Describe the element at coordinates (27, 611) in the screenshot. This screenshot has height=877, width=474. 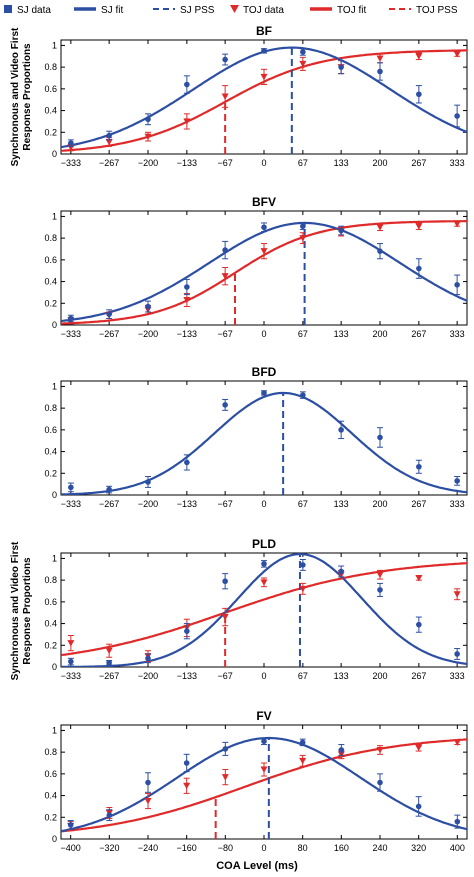
I see `y-axis-label-line: Response Proportions` at that location.